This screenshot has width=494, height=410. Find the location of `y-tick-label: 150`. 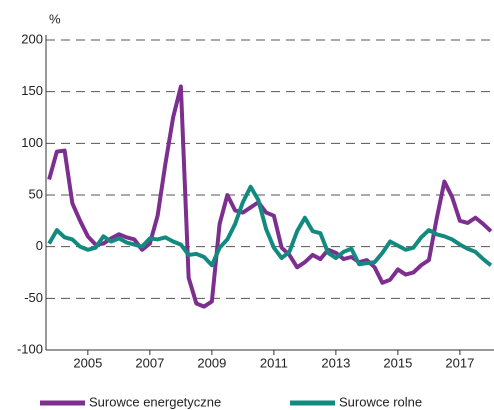

y-tick-label: 150 is located at coordinates (32, 90).